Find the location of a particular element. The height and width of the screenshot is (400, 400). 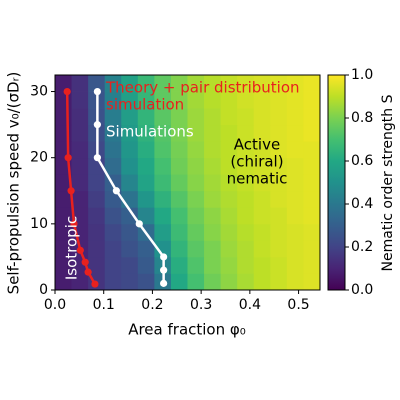

y-tick-label: 10 is located at coordinates (39, 224).